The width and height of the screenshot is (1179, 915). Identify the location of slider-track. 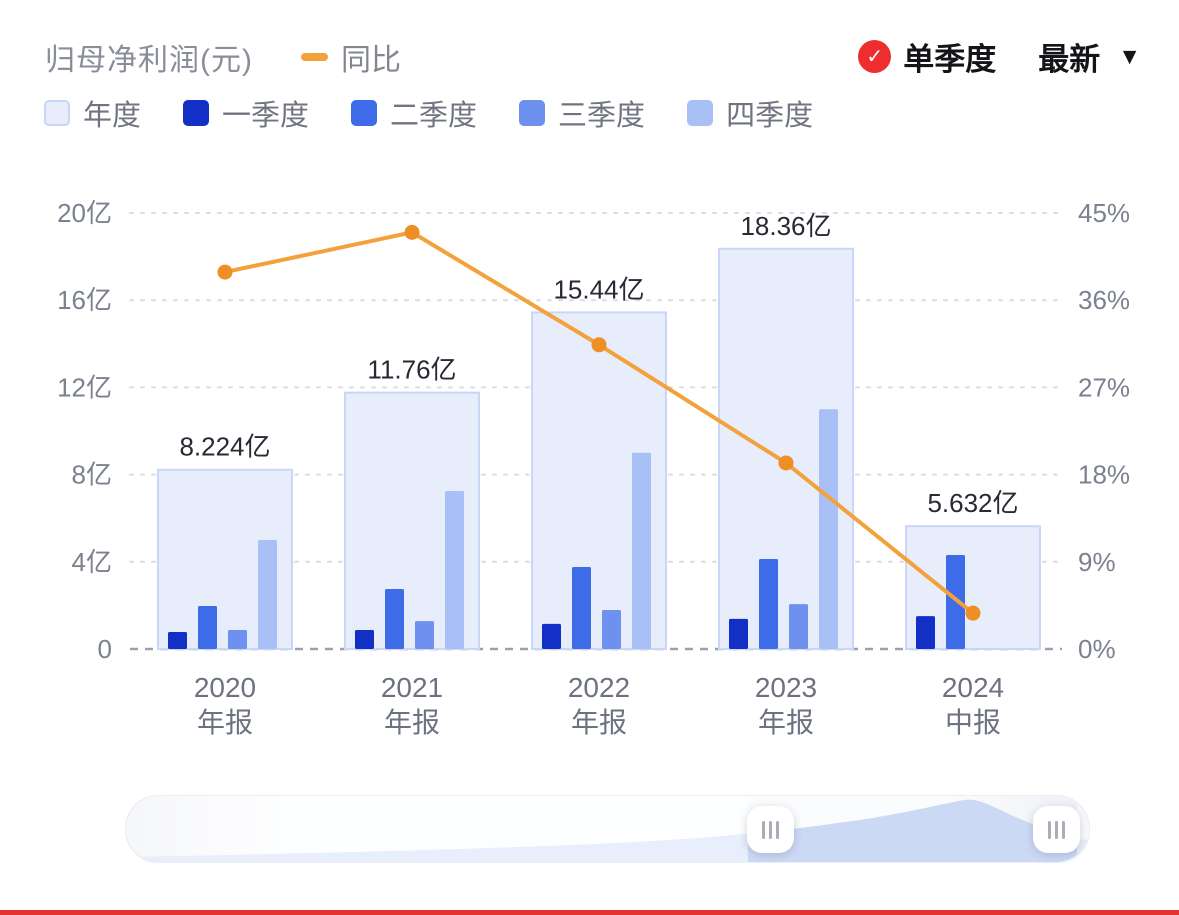
(607, 829).